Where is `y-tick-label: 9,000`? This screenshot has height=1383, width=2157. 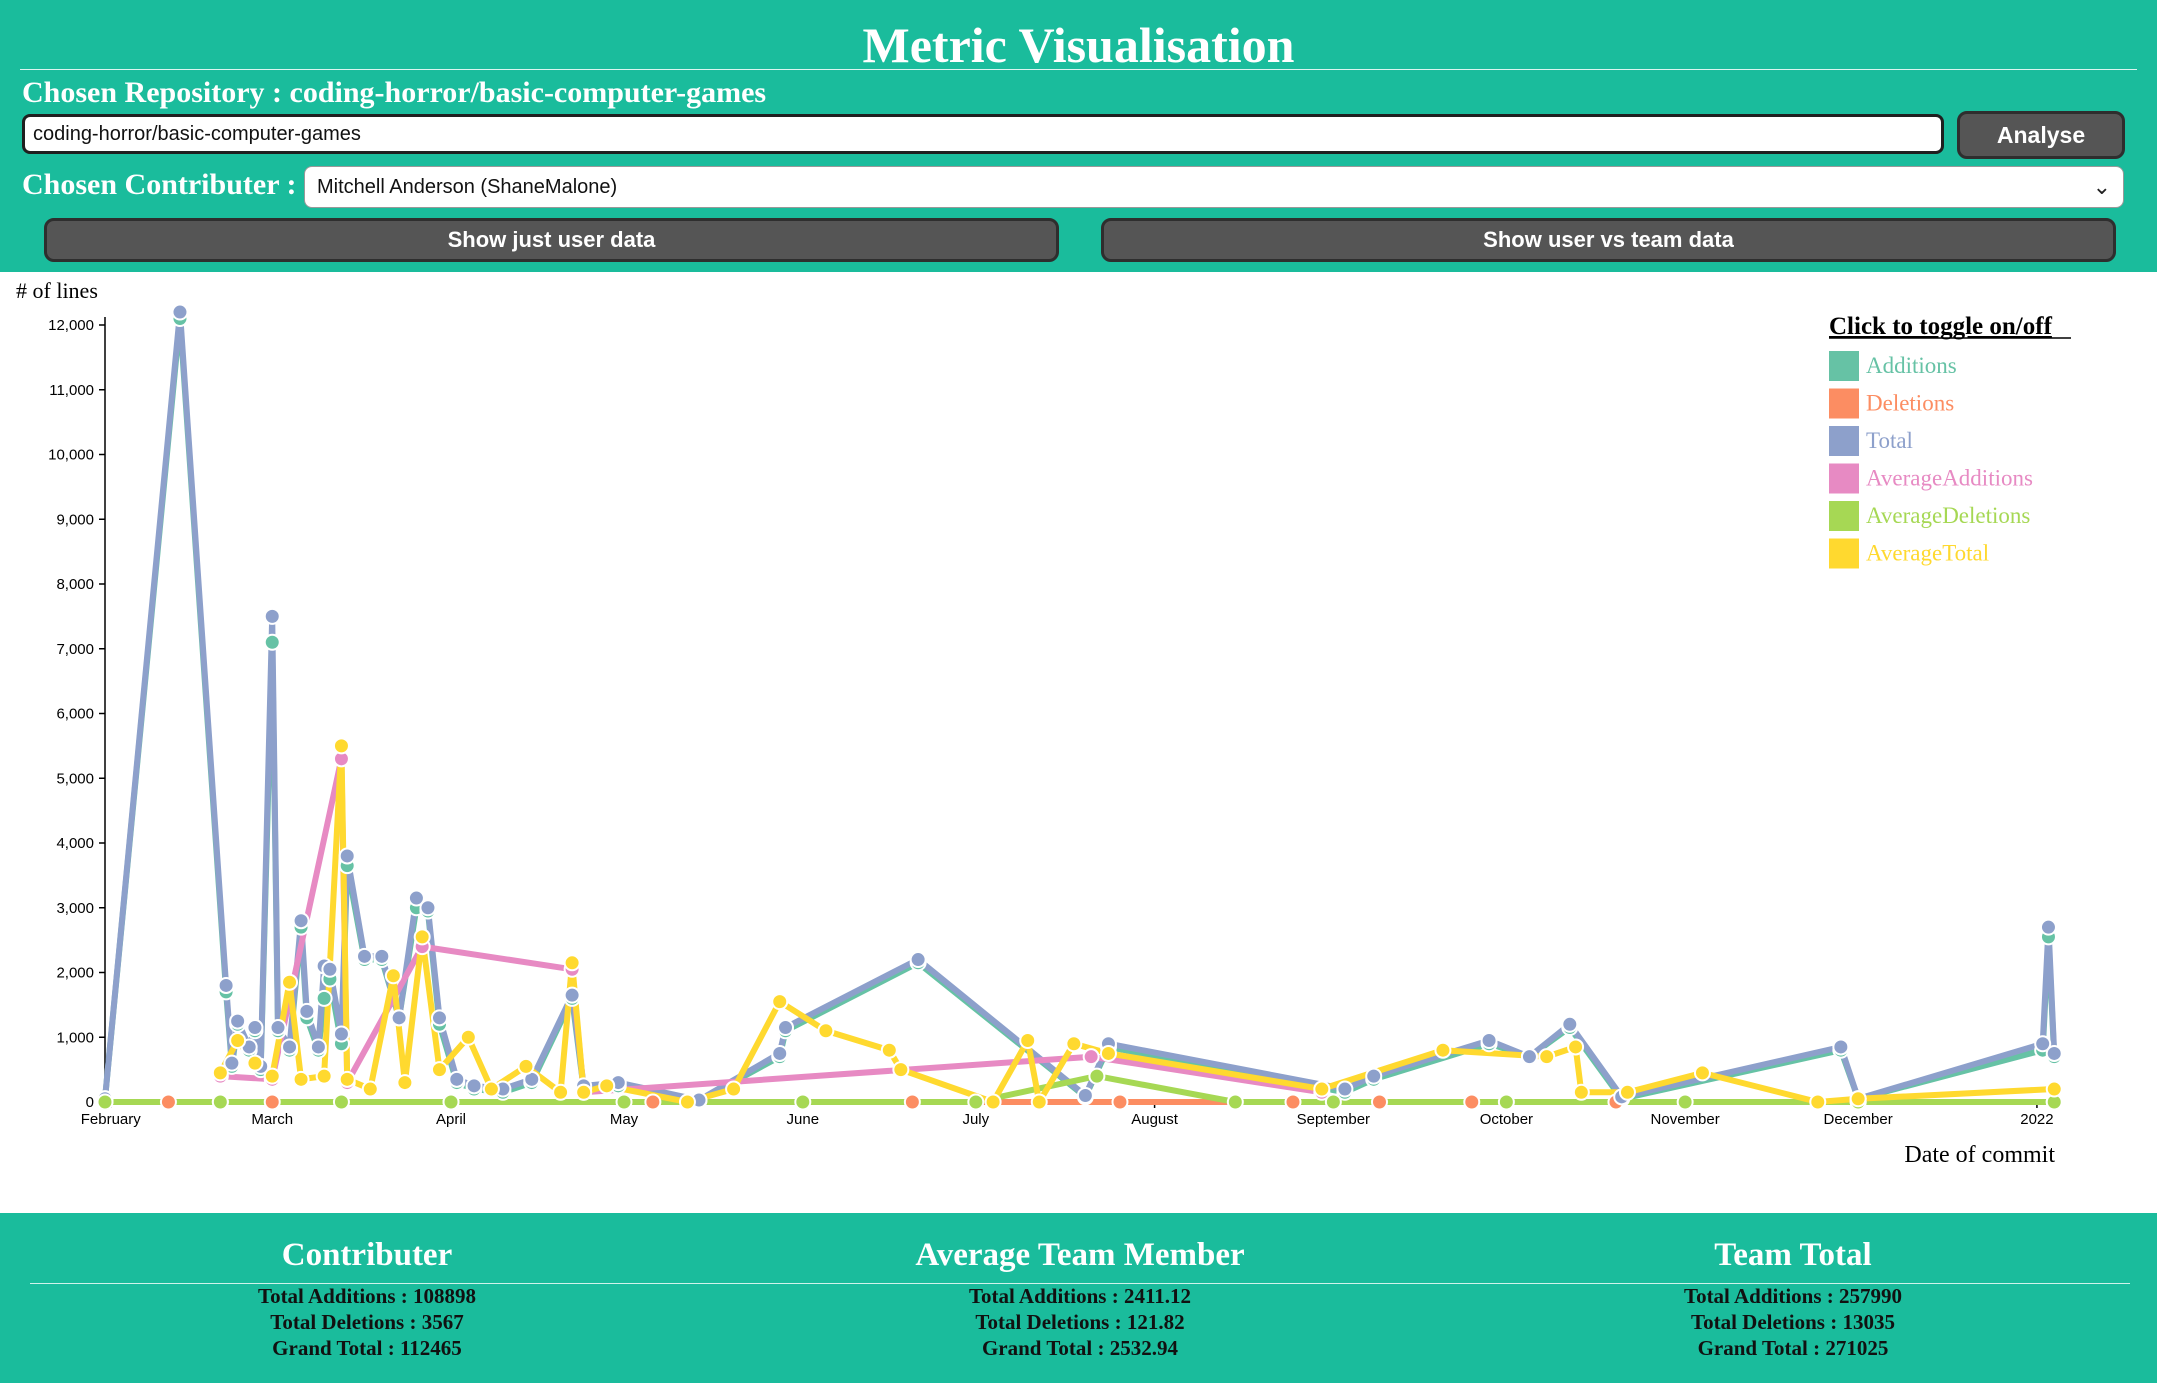 y-tick-label: 9,000 is located at coordinates (75, 519).